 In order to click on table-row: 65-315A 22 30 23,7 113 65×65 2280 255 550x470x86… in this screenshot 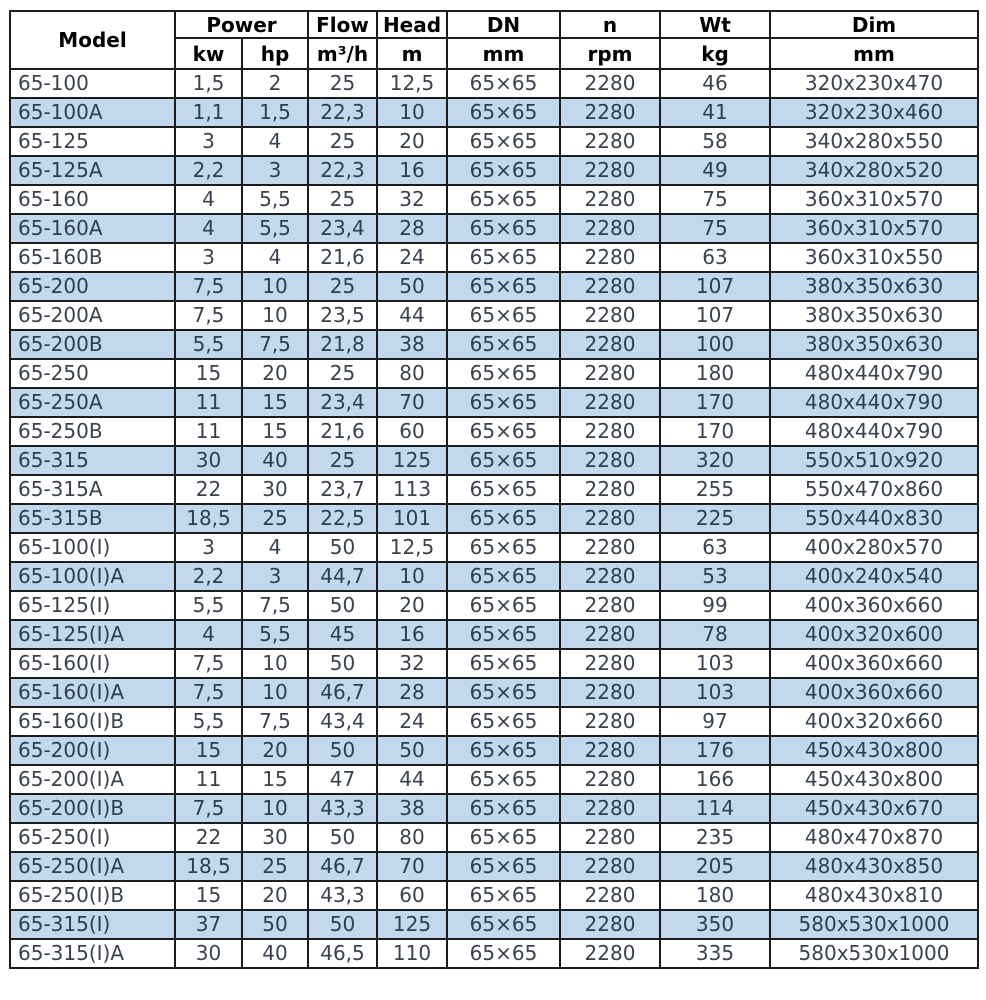, I will do `click(494, 489)`.